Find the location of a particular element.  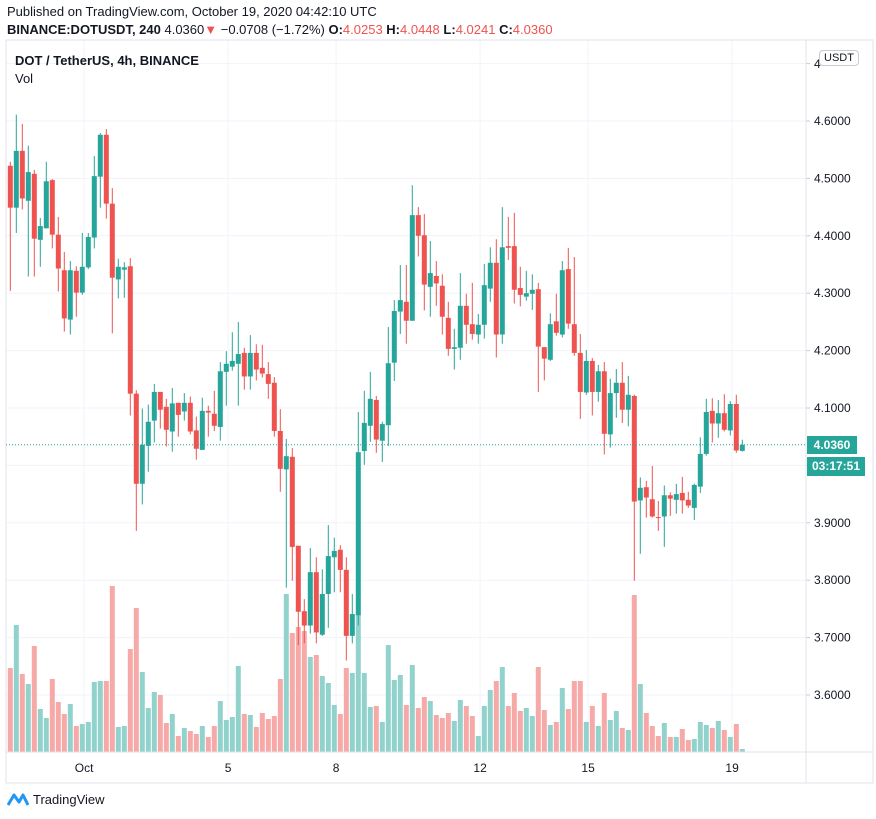

time-tick-label: Oct is located at coordinates (84, 768).